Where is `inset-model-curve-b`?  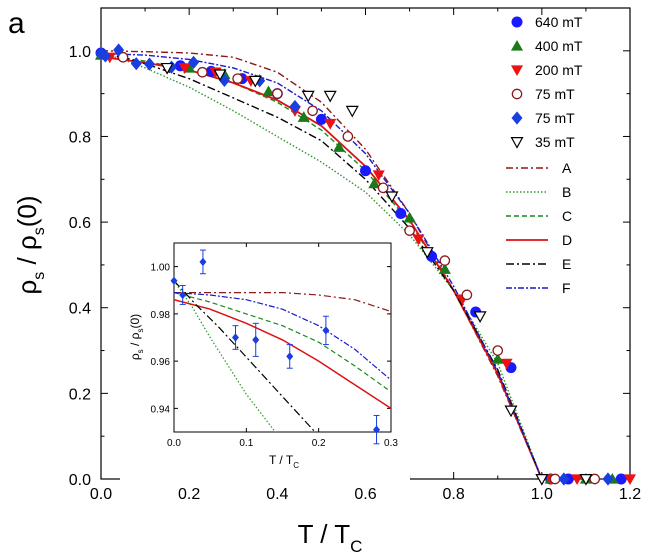
inset-model-curve-b is located at coordinates (225, 356).